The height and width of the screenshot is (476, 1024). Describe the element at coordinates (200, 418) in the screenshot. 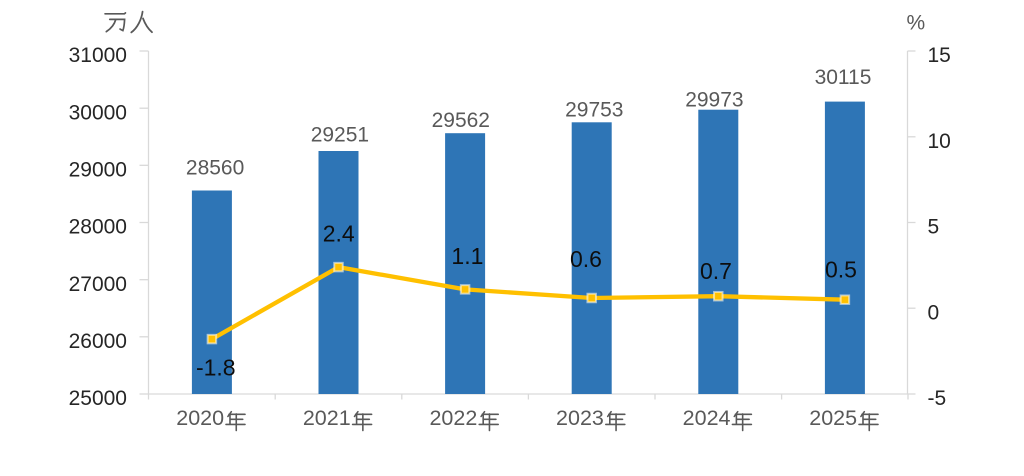

I see `svg-text: 2020` at that location.